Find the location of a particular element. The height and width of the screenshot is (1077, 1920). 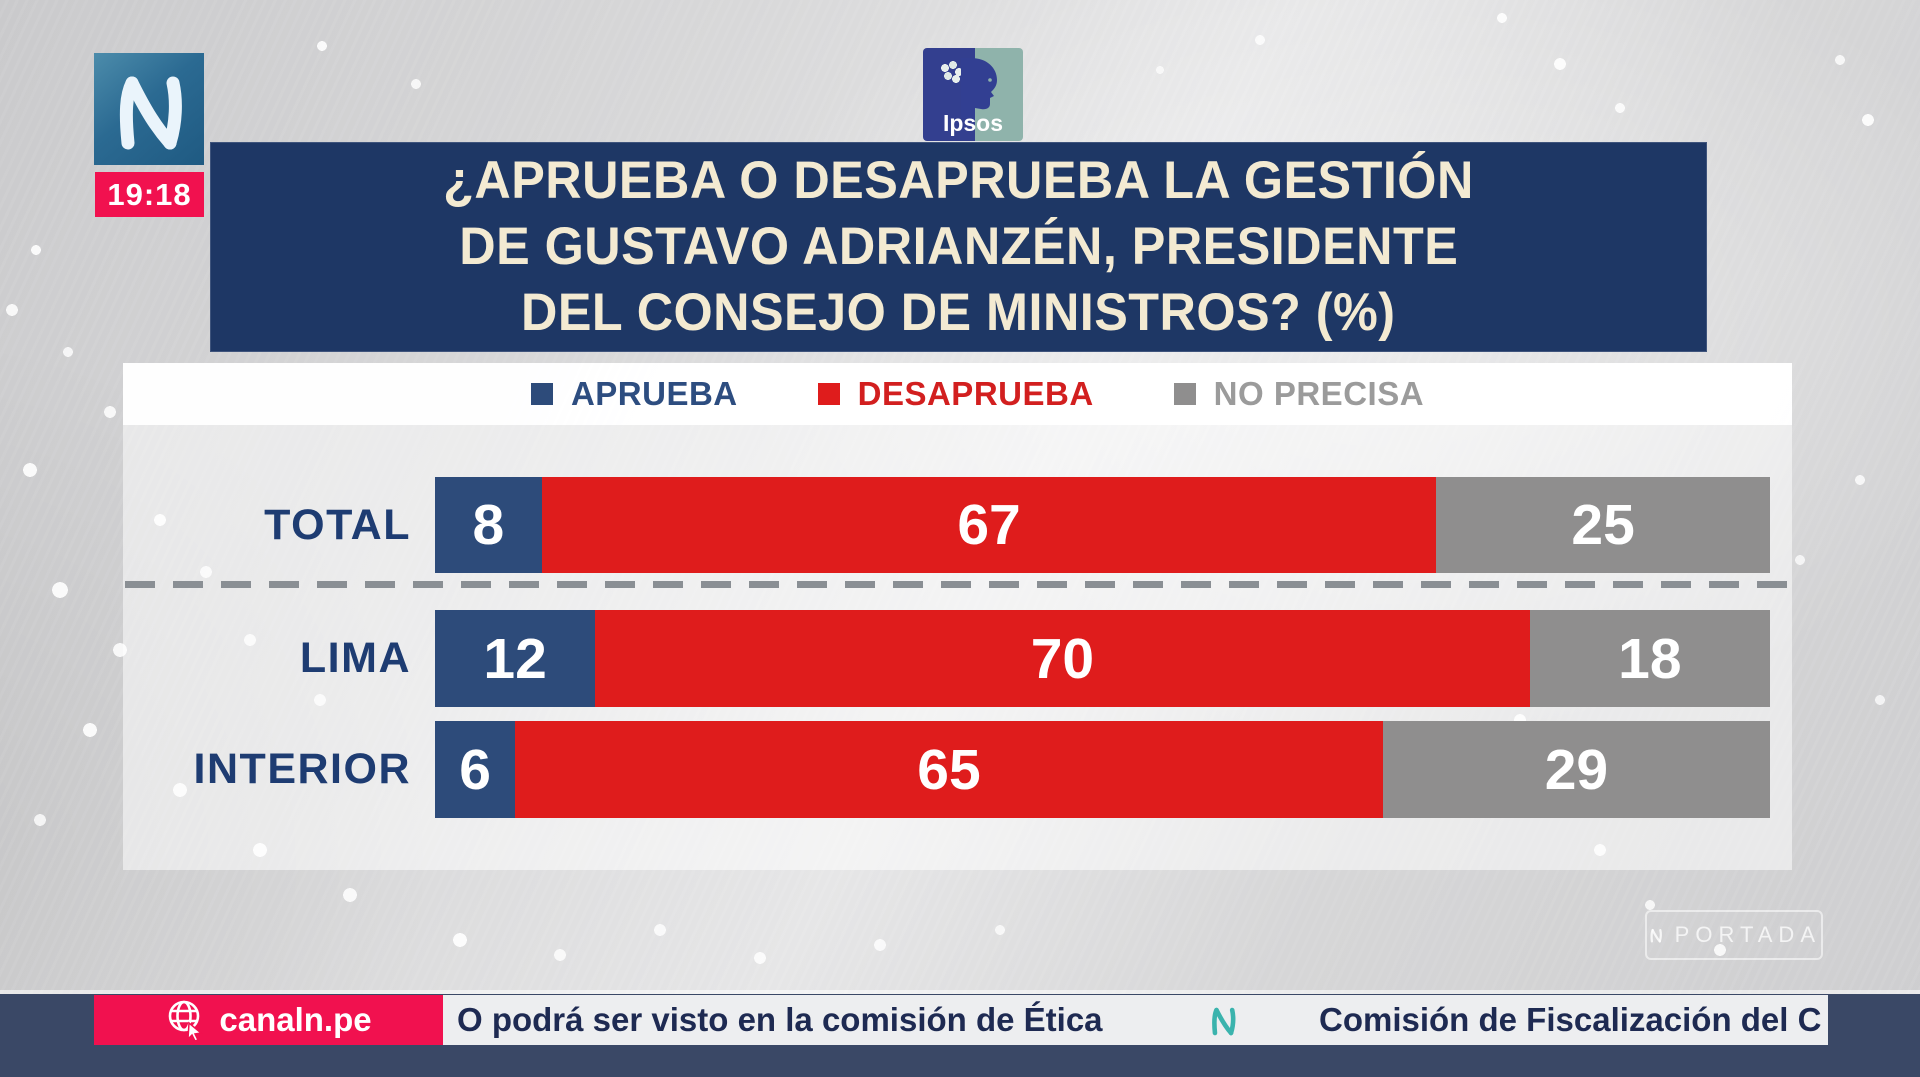

bar-segment-no-precisa: 25 is located at coordinates (1603, 525).